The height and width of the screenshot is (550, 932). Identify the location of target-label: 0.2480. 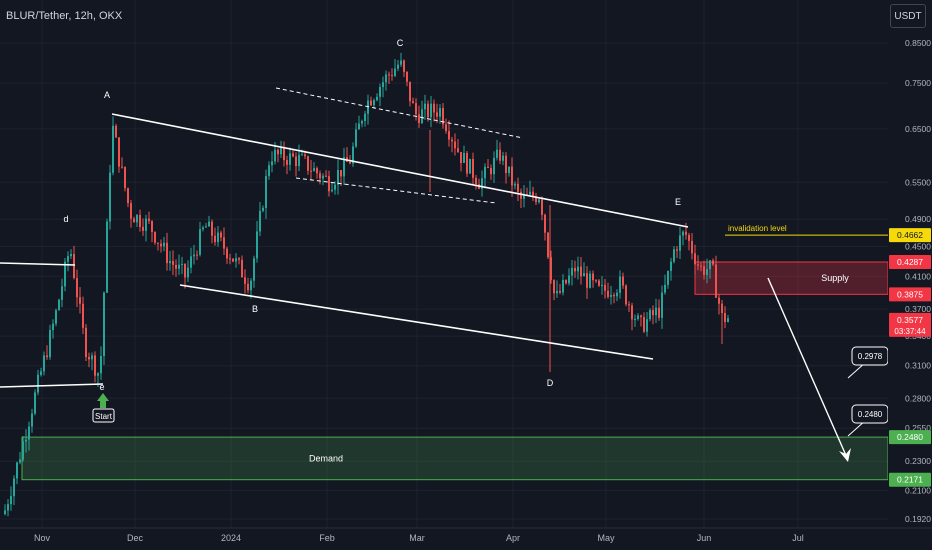
(870, 414).